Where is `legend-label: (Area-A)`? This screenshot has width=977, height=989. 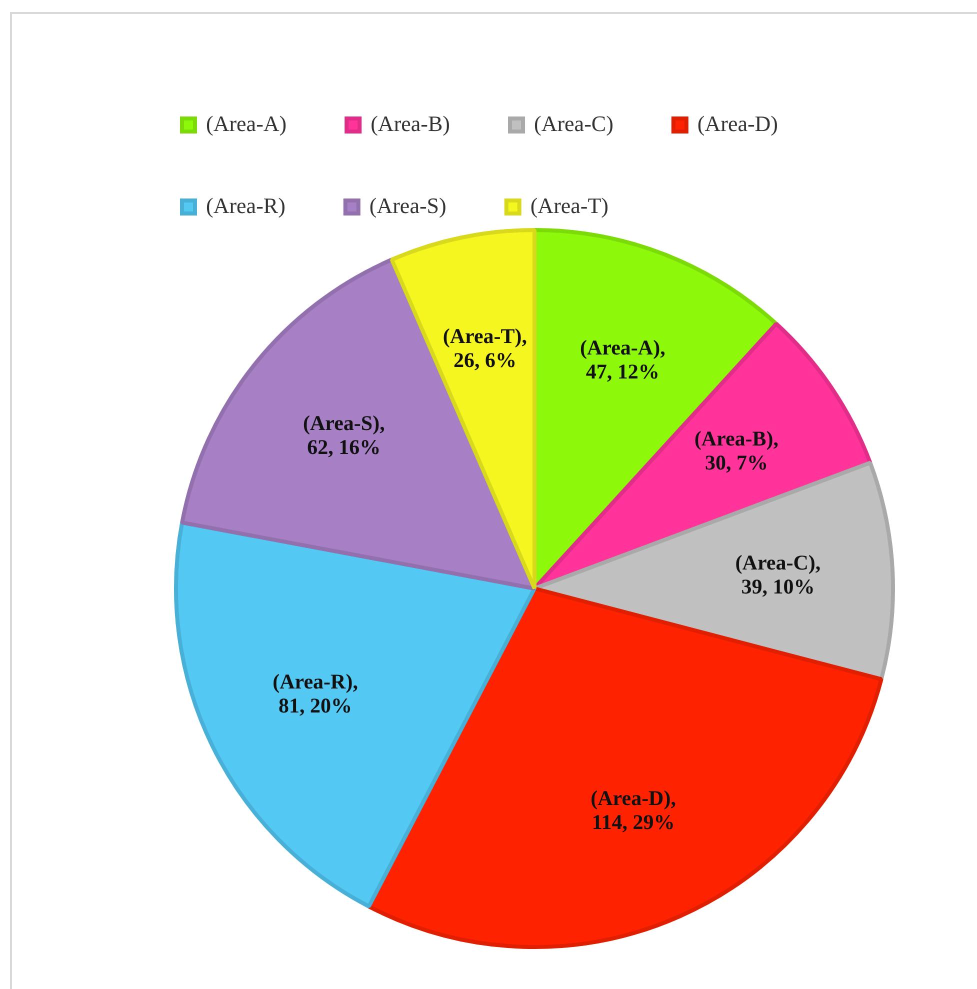 legend-label: (Area-A) is located at coordinates (246, 123).